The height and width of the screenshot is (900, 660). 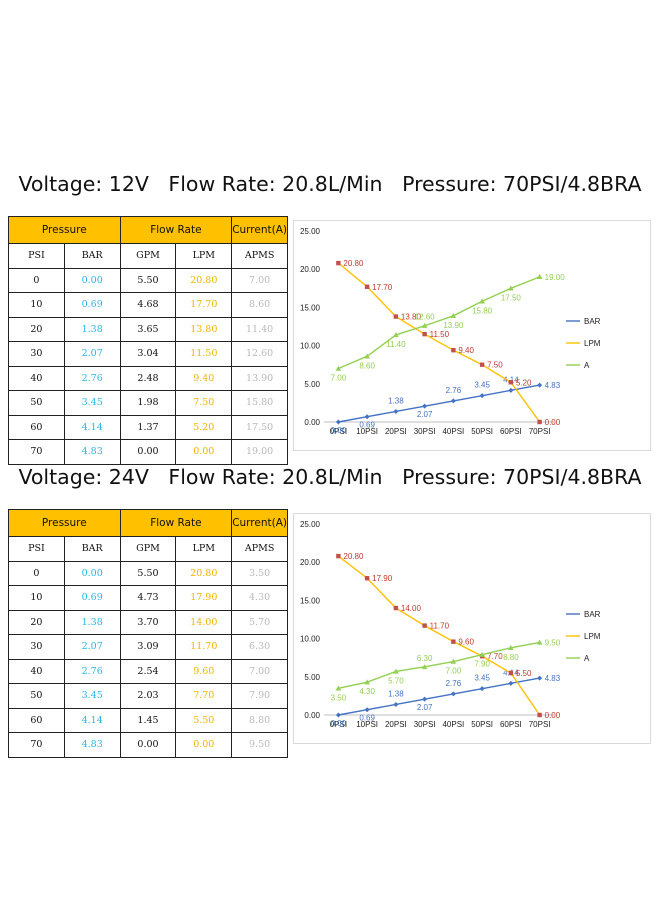 I want to click on x-tick-label: 0PSI, so click(x=338, y=431).